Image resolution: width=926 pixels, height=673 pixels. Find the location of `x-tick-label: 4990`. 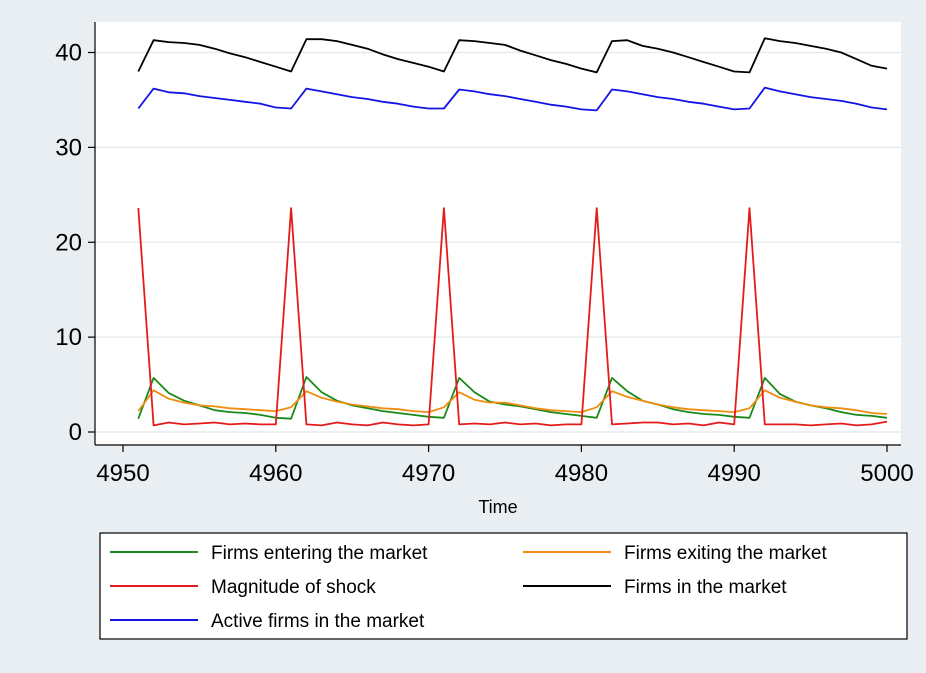

x-tick-label: 4990 is located at coordinates (734, 473).